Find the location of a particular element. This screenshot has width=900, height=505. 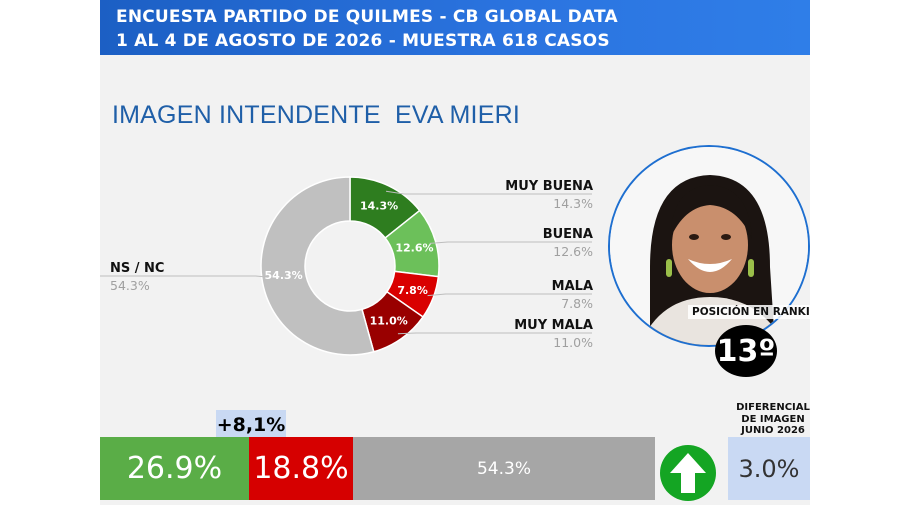

slice-percent-label: 54.3% is located at coordinates (130, 285).